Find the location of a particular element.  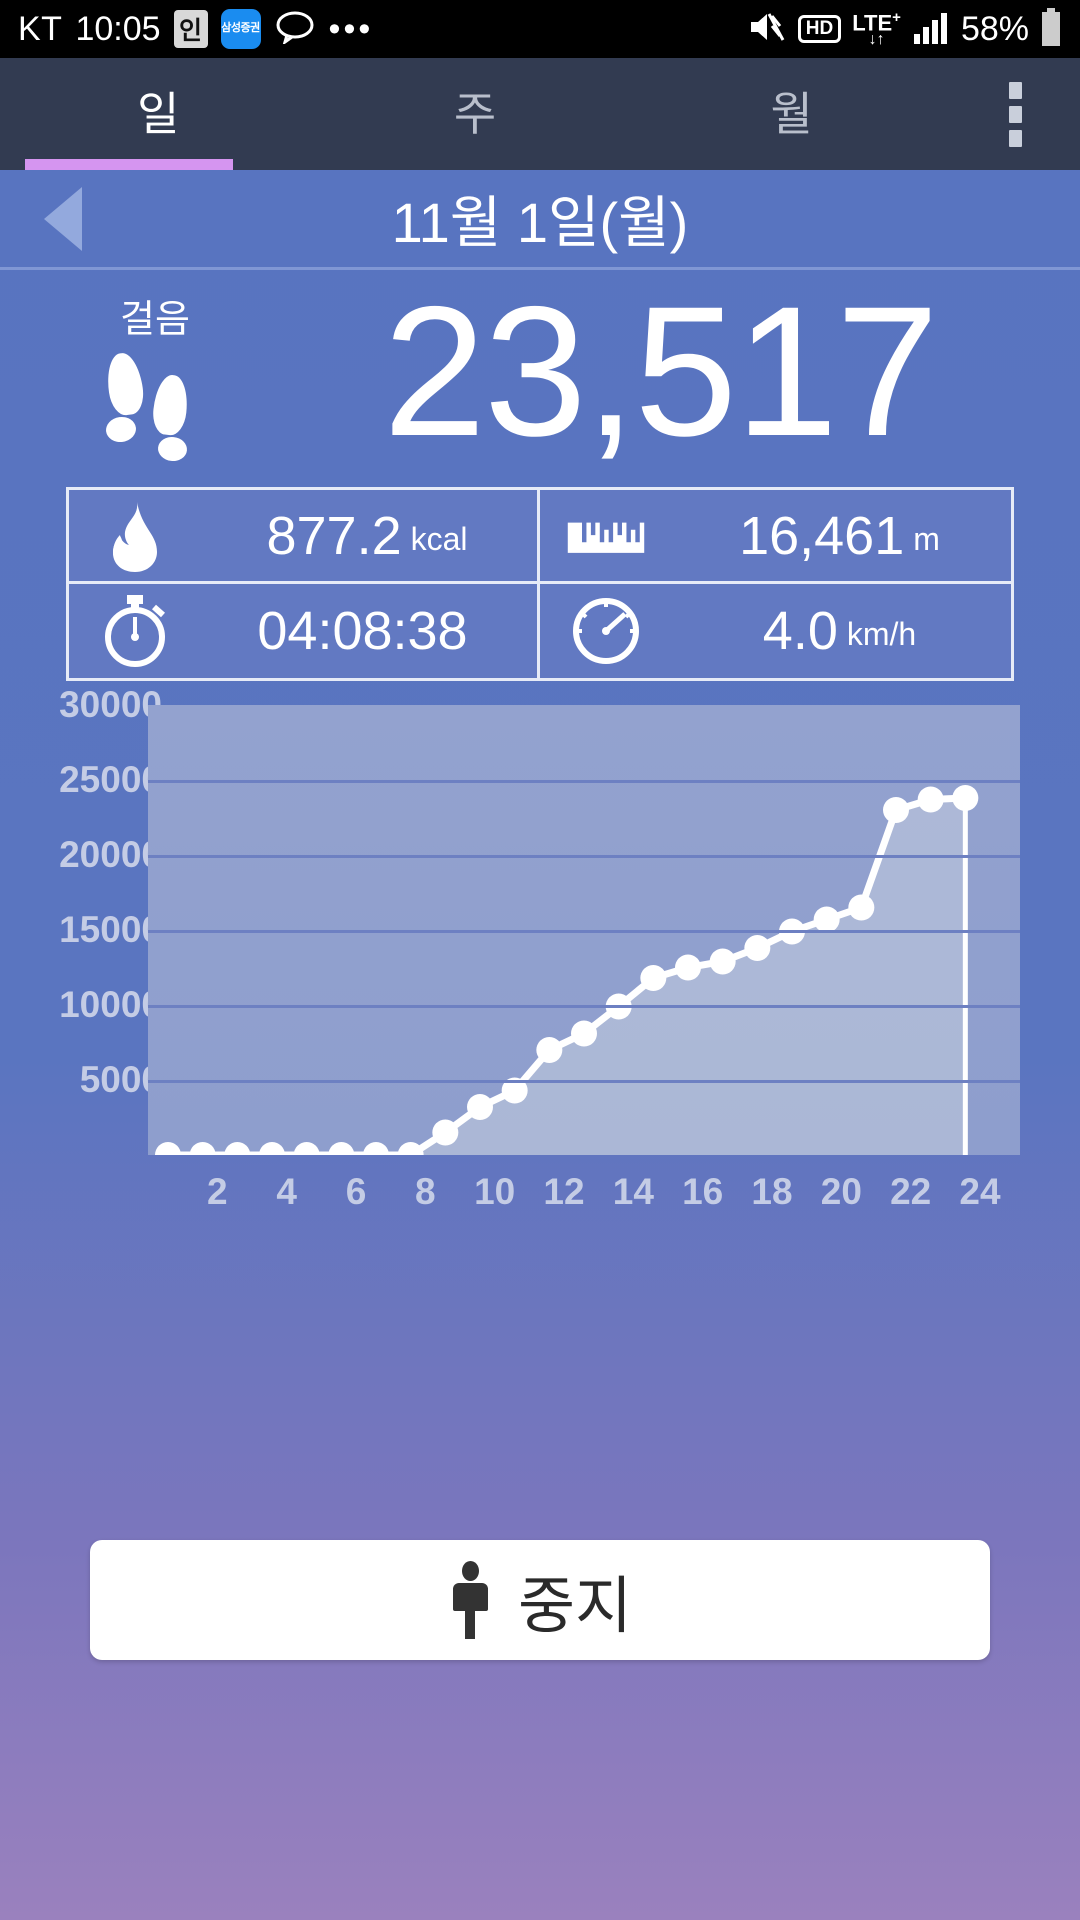

stats-grid: 877.2 kcal 16,461 m 04:08:38 4.0 km/h is located at coordinates (540, 584).